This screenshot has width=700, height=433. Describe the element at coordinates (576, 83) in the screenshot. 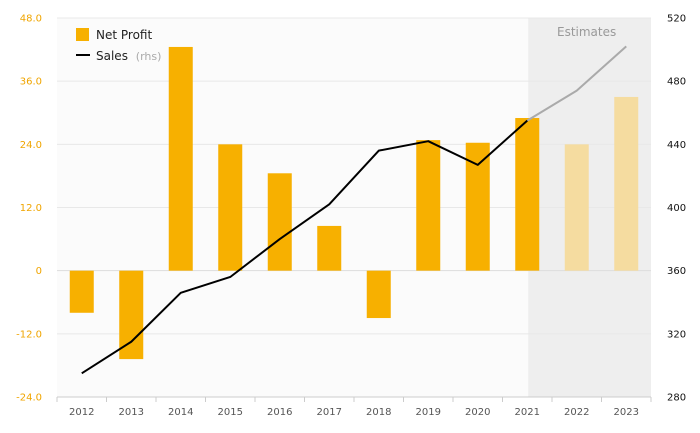

I see `sales-line-estimate` at that location.